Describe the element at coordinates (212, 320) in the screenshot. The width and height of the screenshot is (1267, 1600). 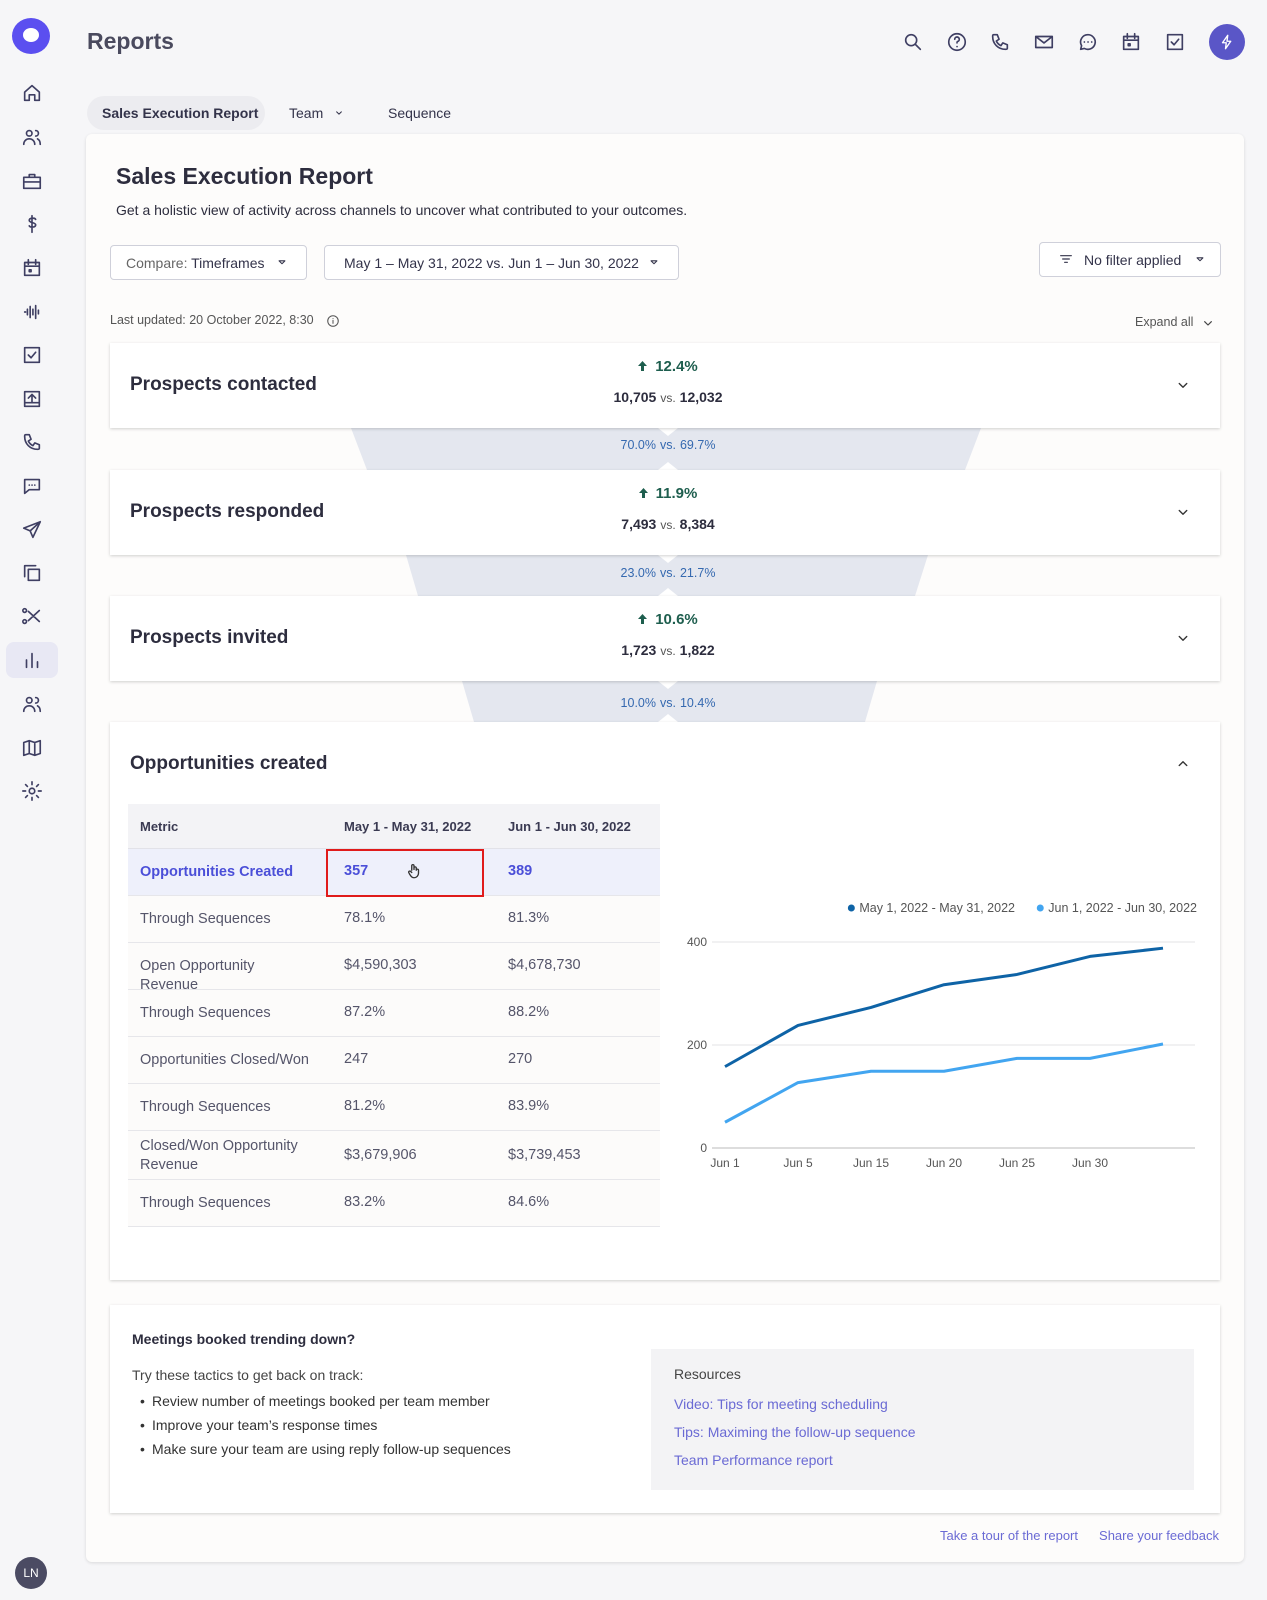
I see `last-updated: Last updated: 20 October 2022, 8:30` at that location.